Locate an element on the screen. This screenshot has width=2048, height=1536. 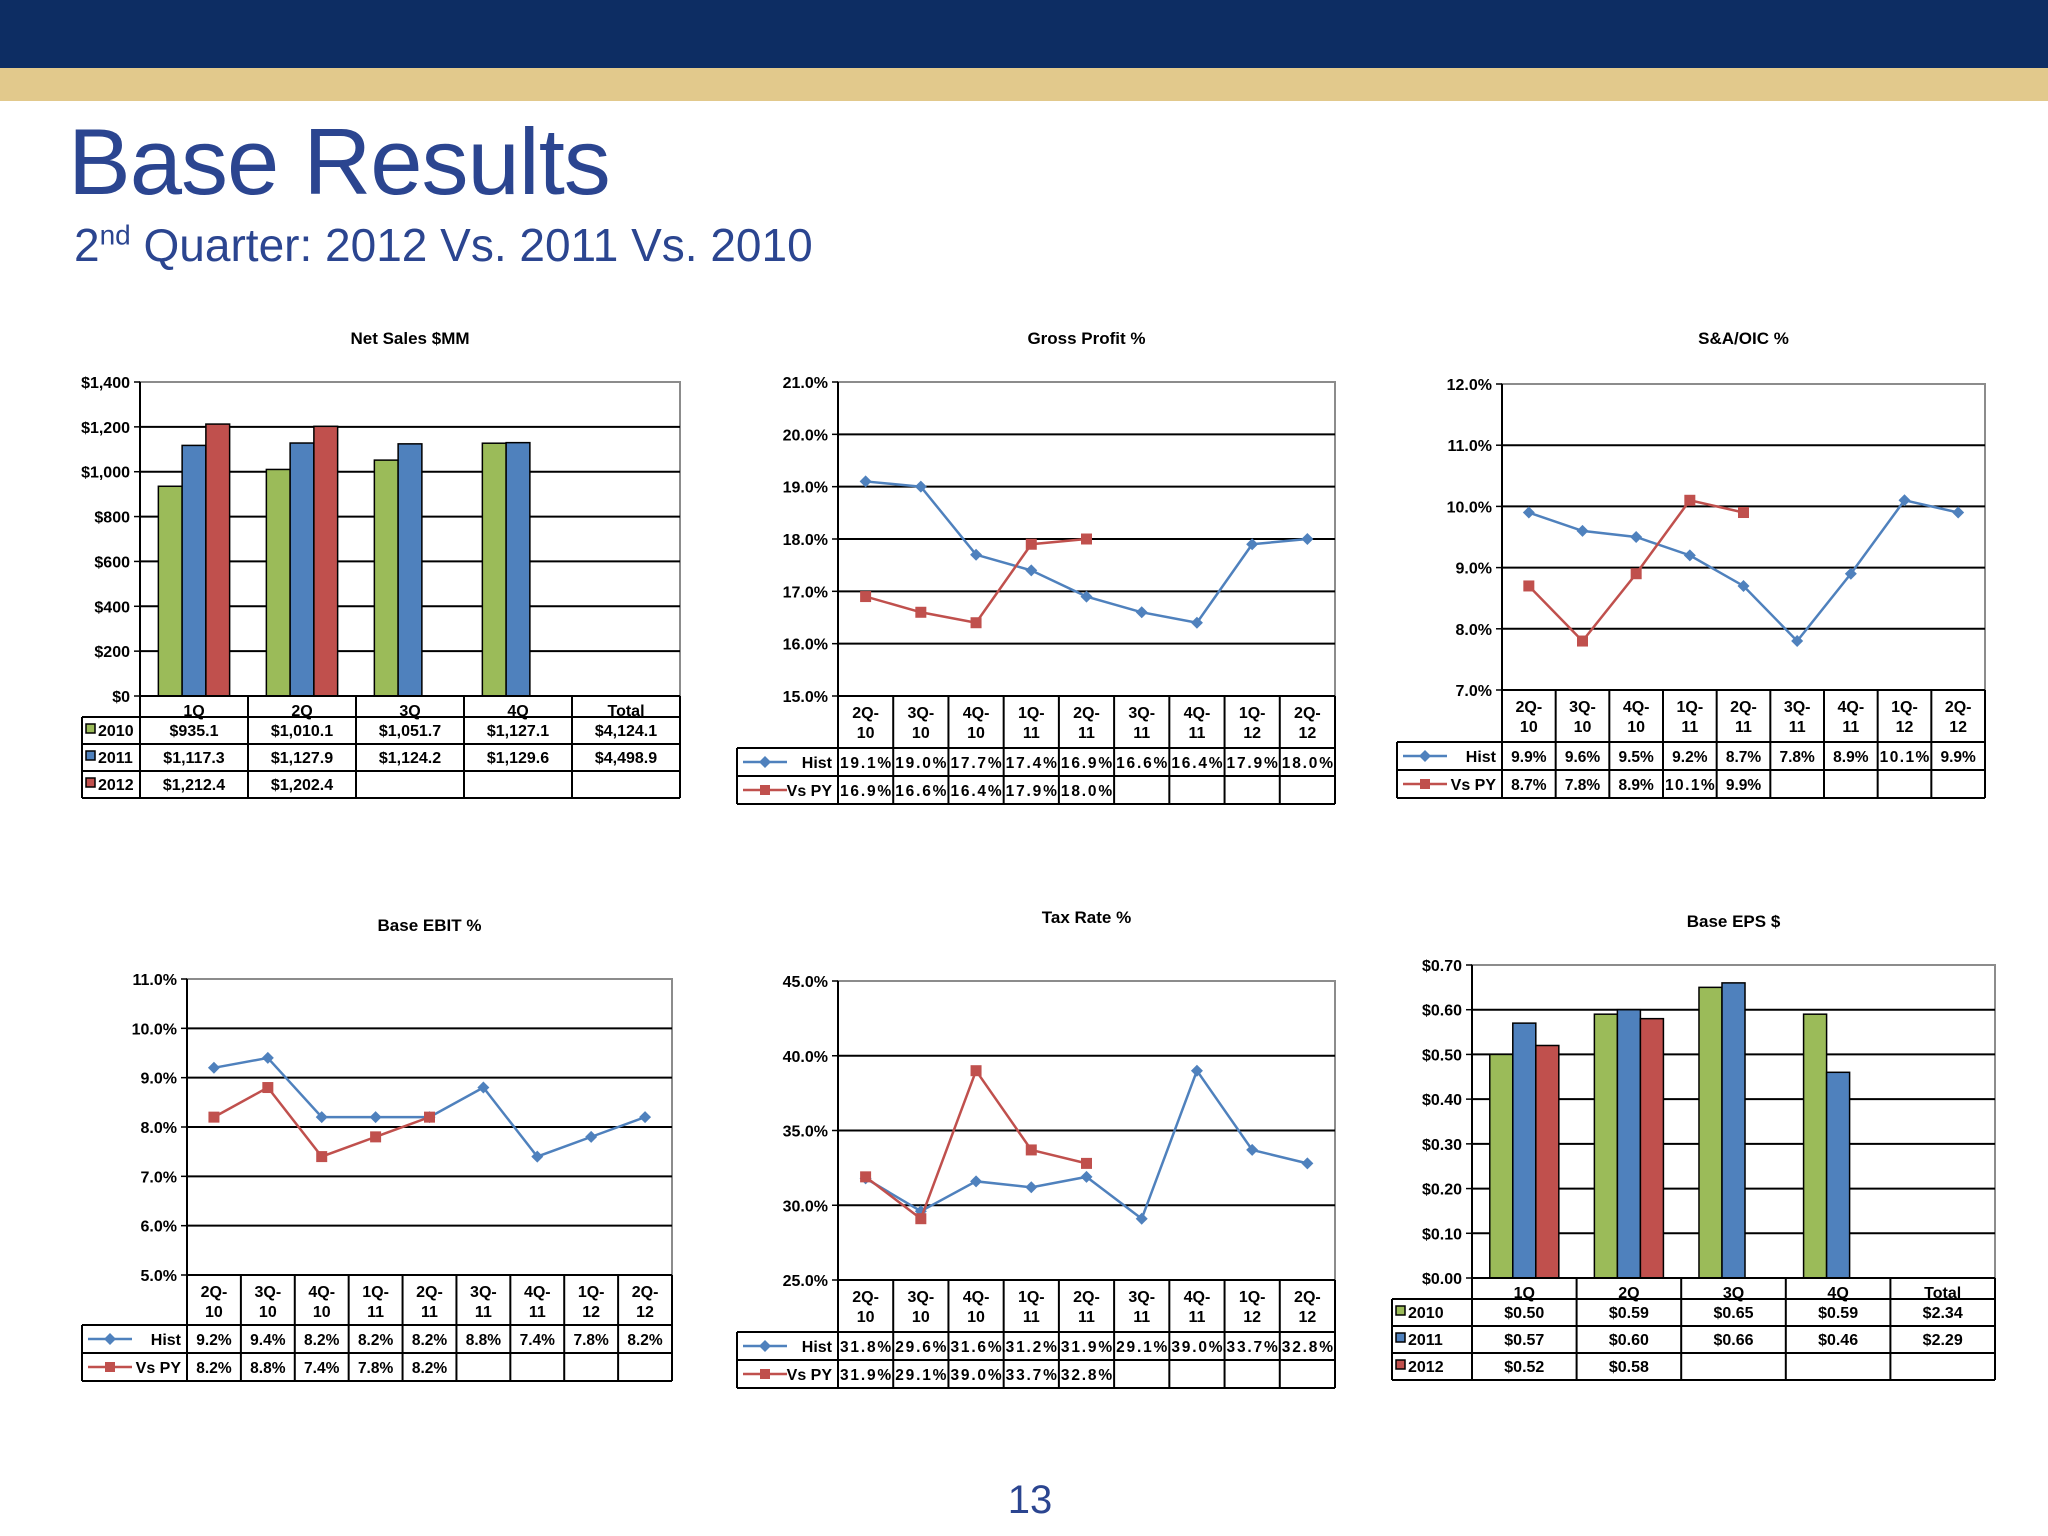
tax-rate-data-label: 29.6% is located at coordinates (920, 1347).